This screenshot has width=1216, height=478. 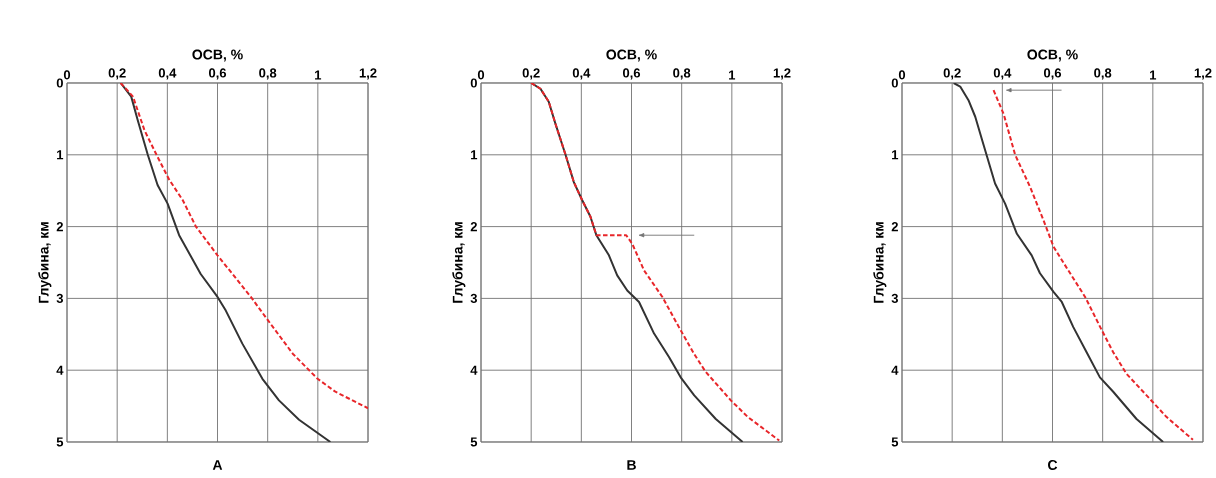 I want to click on text: А, so click(x=217, y=465).